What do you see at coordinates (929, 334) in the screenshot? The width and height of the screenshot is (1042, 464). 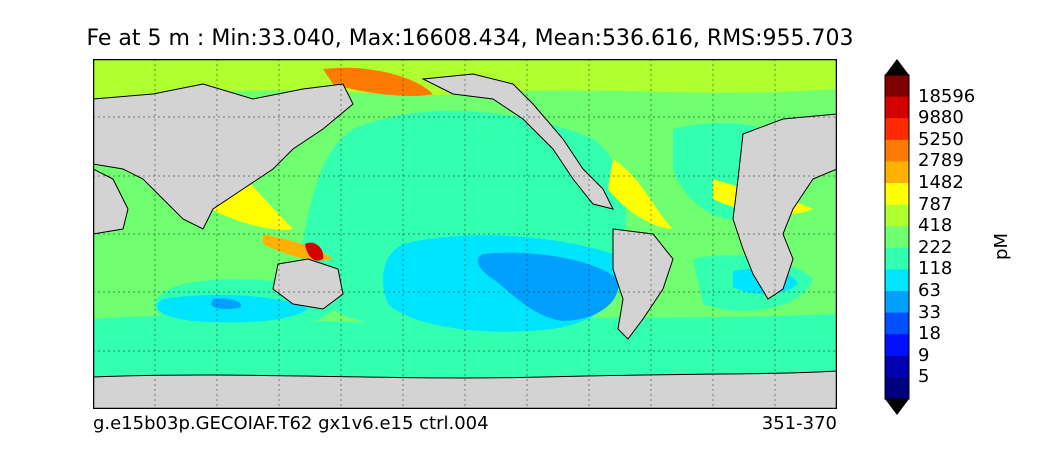 I see `colorbar-tick-label: 18` at bounding box center [929, 334].